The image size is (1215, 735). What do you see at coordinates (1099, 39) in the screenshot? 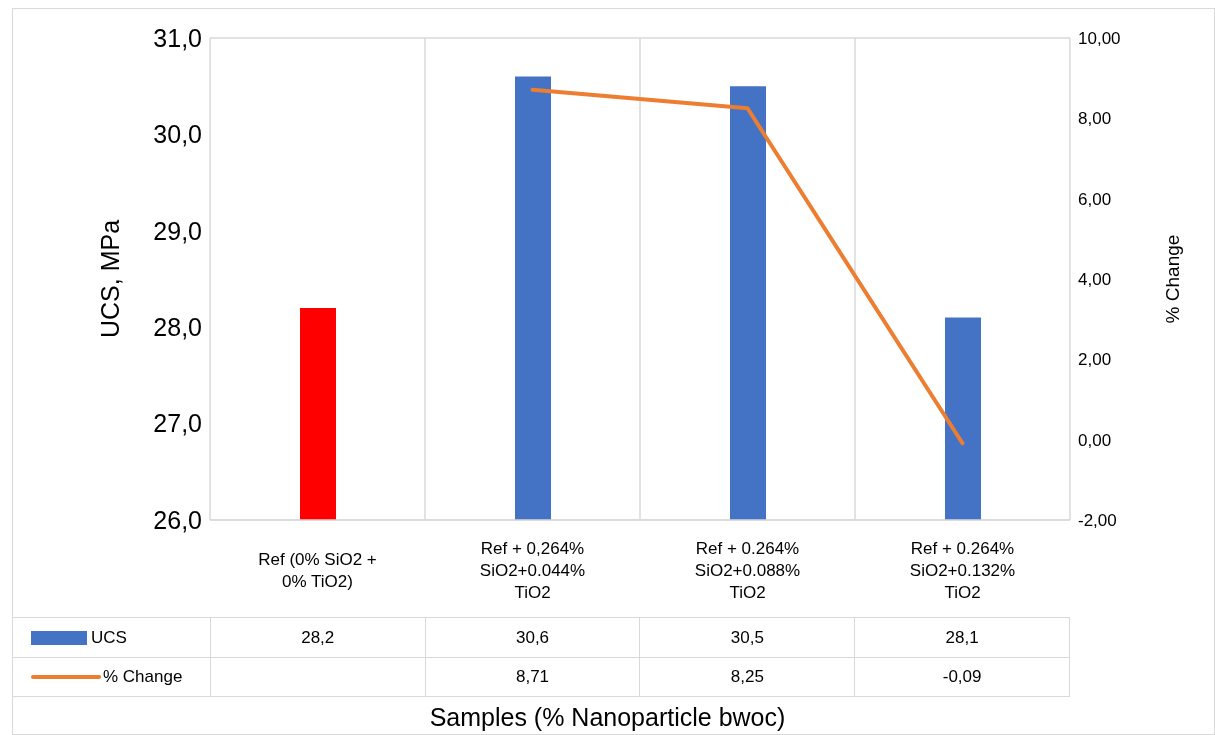
I see `y2-tick-label: 10,00` at bounding box center [1099, 39].